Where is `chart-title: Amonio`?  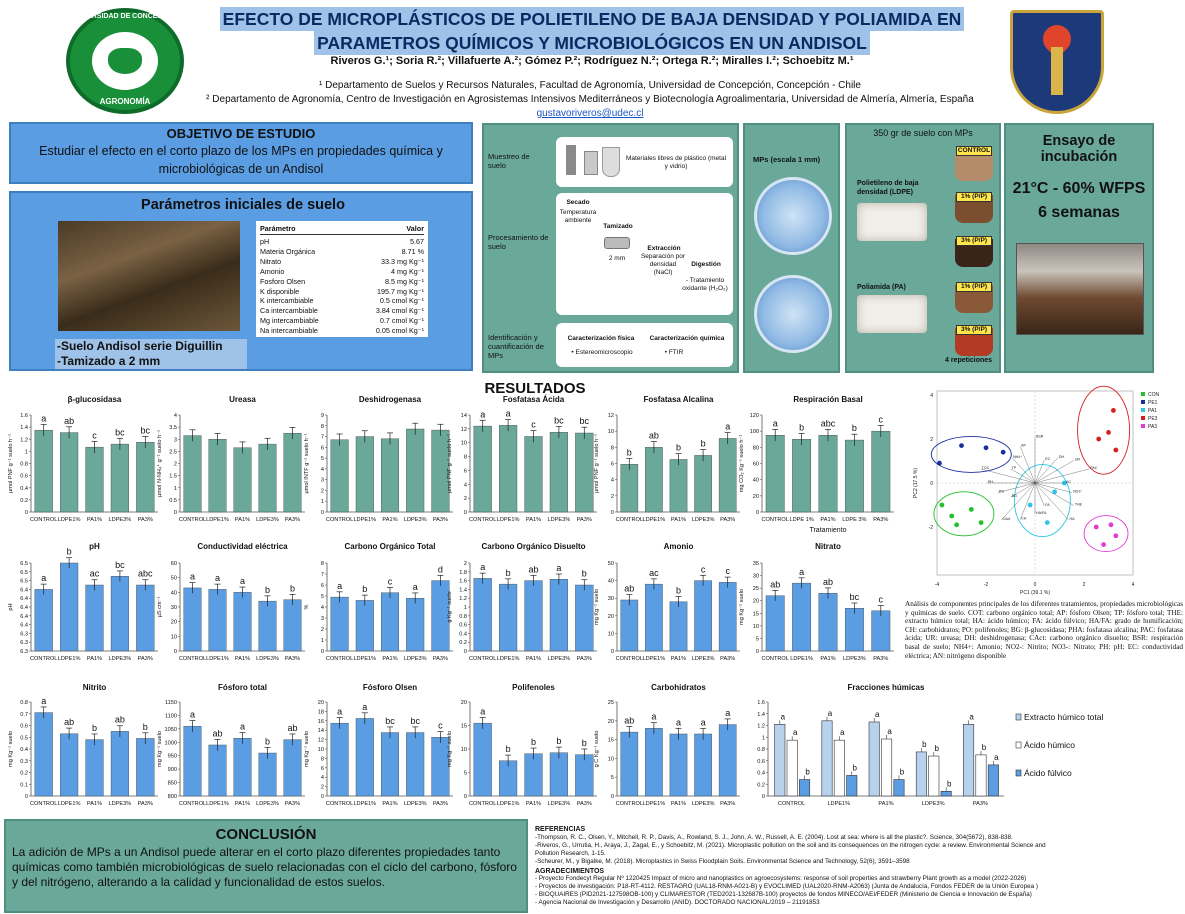 chart-title: Amonio is located at coordinates (679, 546).